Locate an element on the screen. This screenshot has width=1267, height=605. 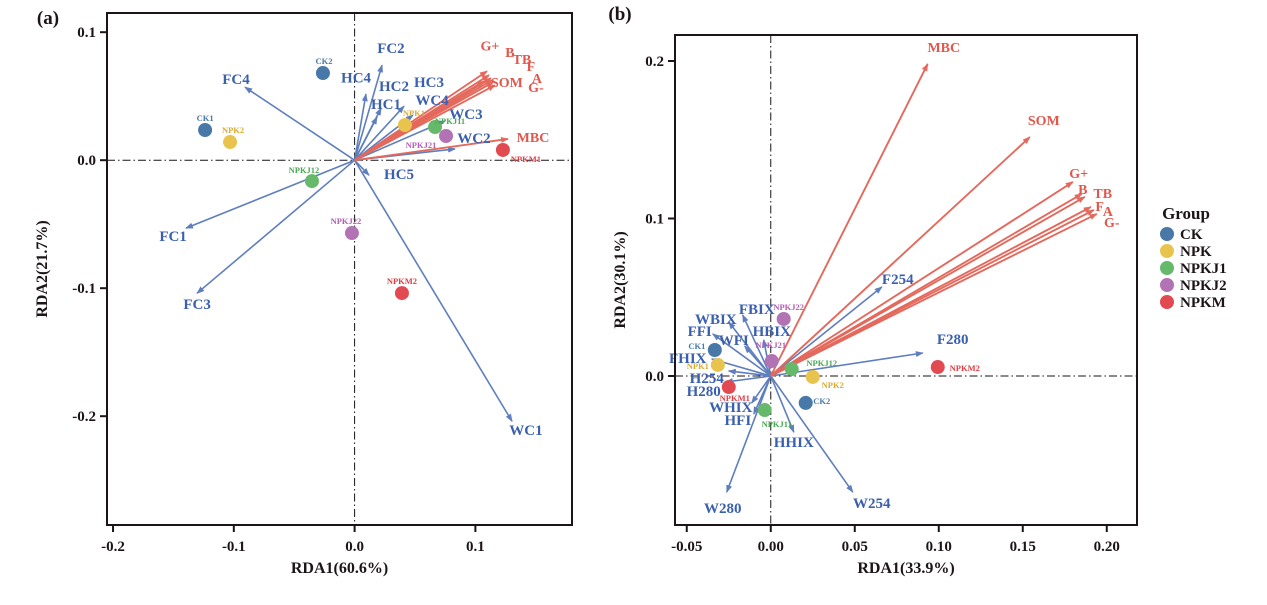
arrow-mbc is located at coordinates (849, 220).